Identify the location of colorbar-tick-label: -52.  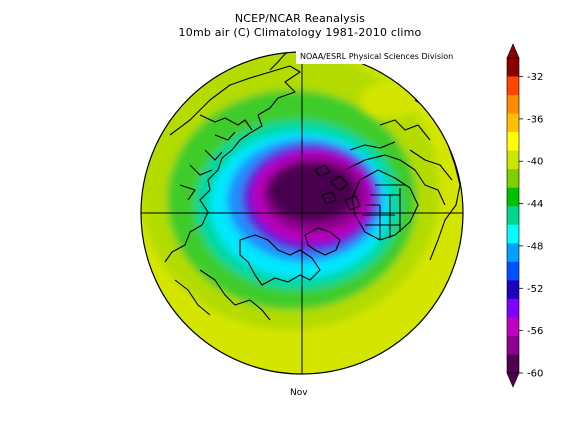
(535, 289).